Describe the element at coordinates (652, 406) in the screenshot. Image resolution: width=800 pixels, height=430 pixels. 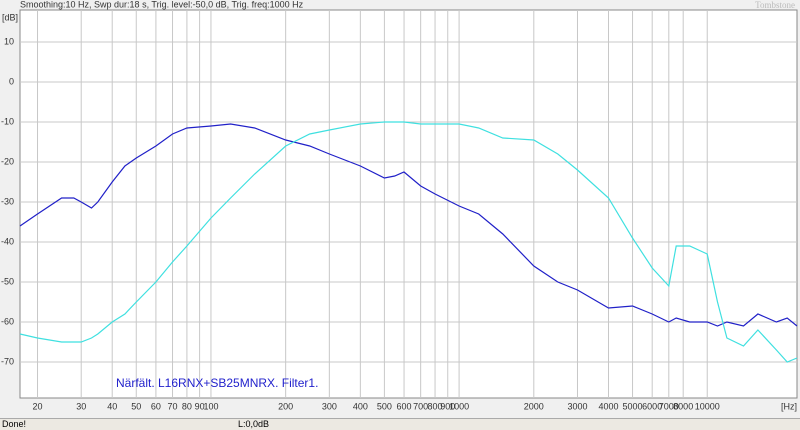
I see `x-tick-label: 6000` at that location.